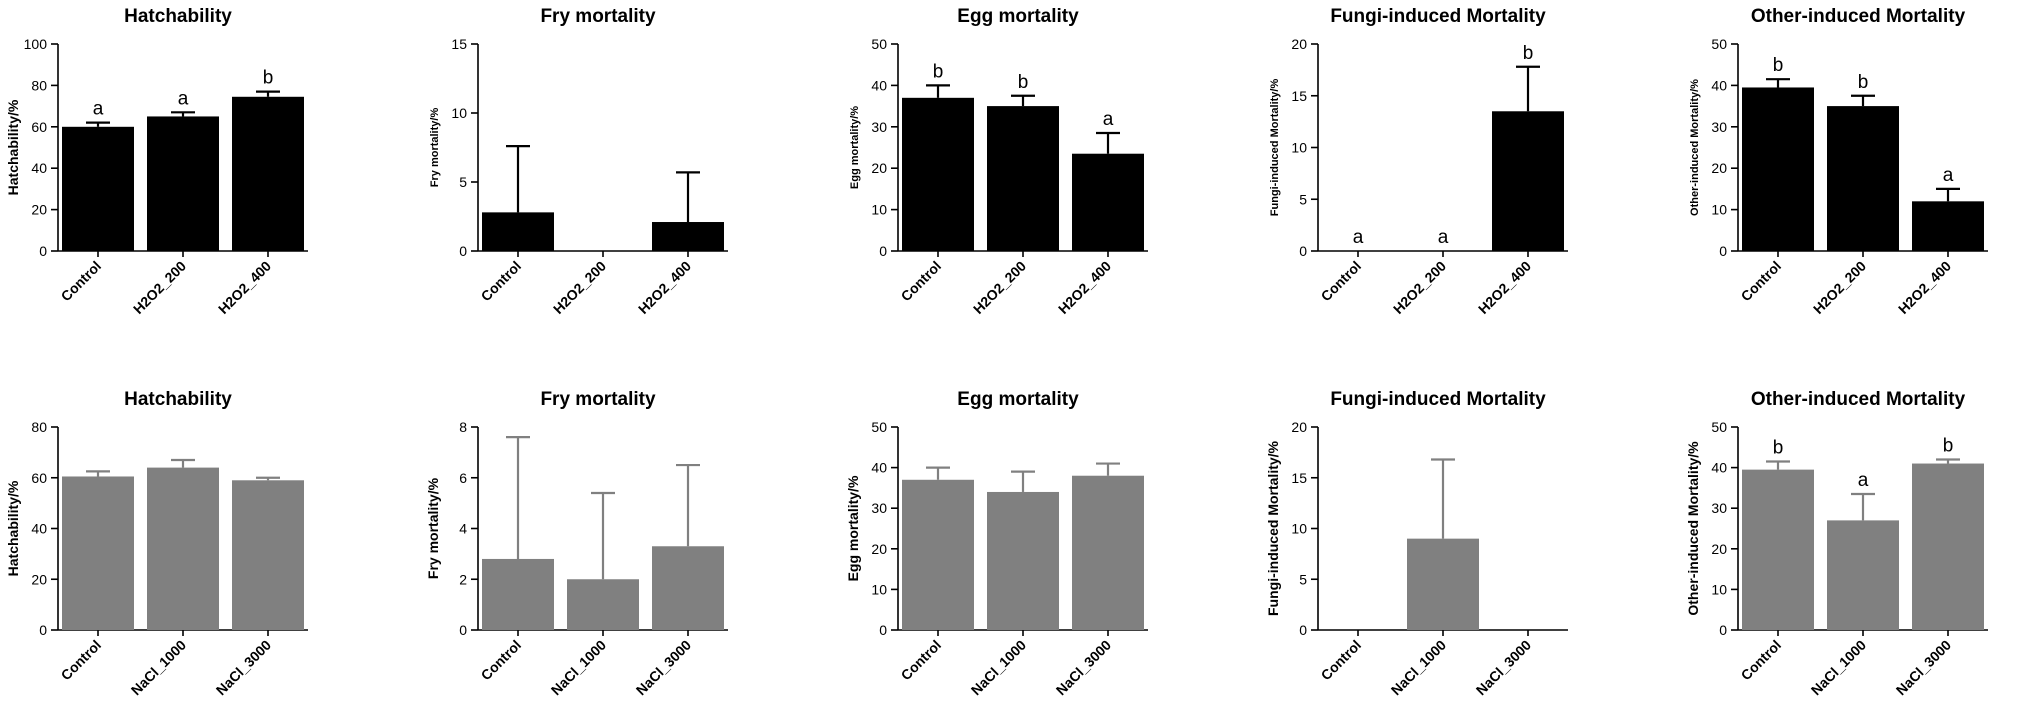 The height and width of the screenshot is (708, 2032). Describe the element at coordinates (1693, 528) in the screenshot. I see `chart-10-y-axis-label: Other-induced Mortality/%` at that location.